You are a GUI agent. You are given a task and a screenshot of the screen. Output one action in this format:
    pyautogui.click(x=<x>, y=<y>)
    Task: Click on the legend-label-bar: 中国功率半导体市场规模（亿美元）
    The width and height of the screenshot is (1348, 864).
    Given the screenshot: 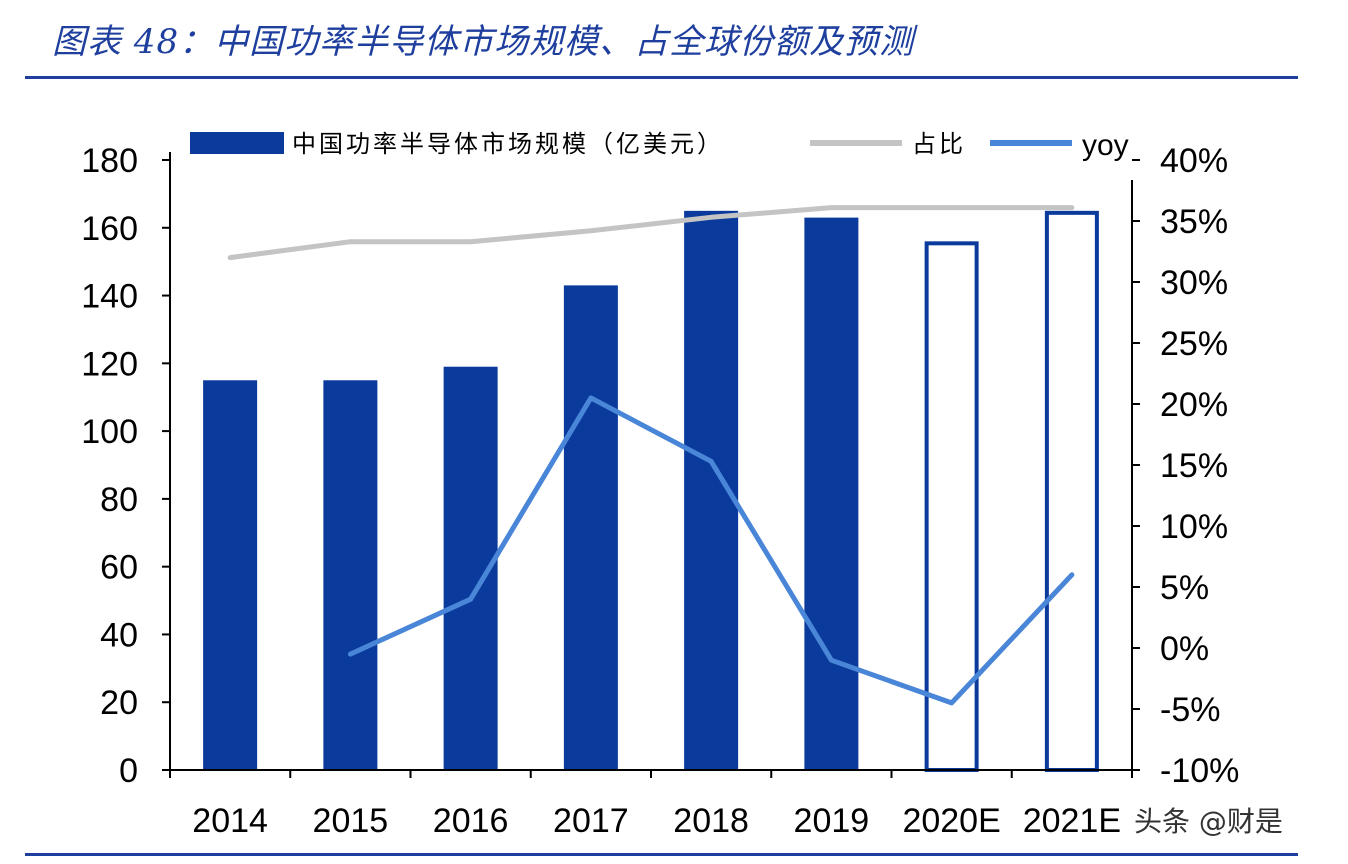 What is the action you would take?
    pyautogui.click(x=508, y=144)
    